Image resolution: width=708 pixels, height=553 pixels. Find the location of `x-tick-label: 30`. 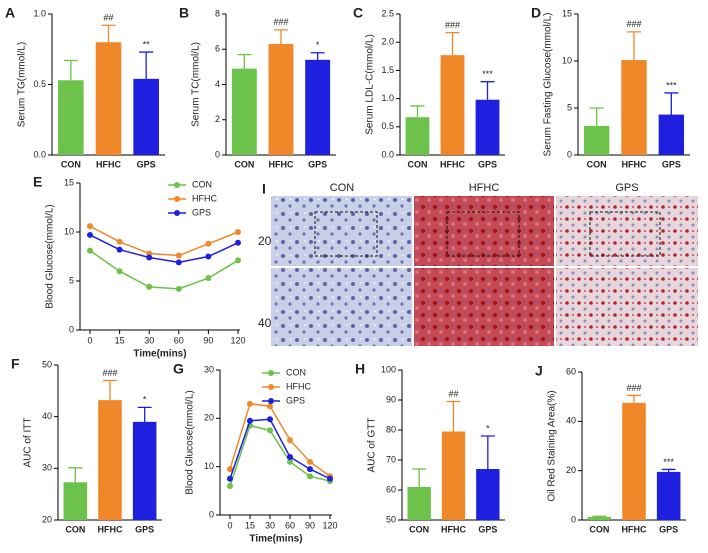

x-tick-label: 30 is located at coordinates (270, 525).